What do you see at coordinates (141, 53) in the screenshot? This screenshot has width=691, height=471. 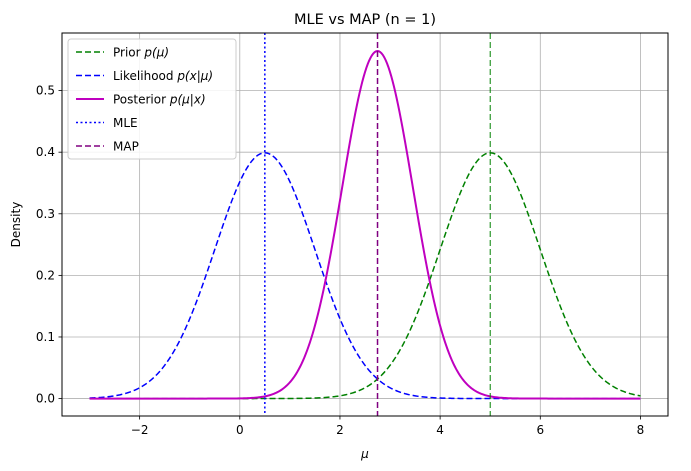 I see `legend-label: Prior p(μ)` at bounding box center [141, 53].